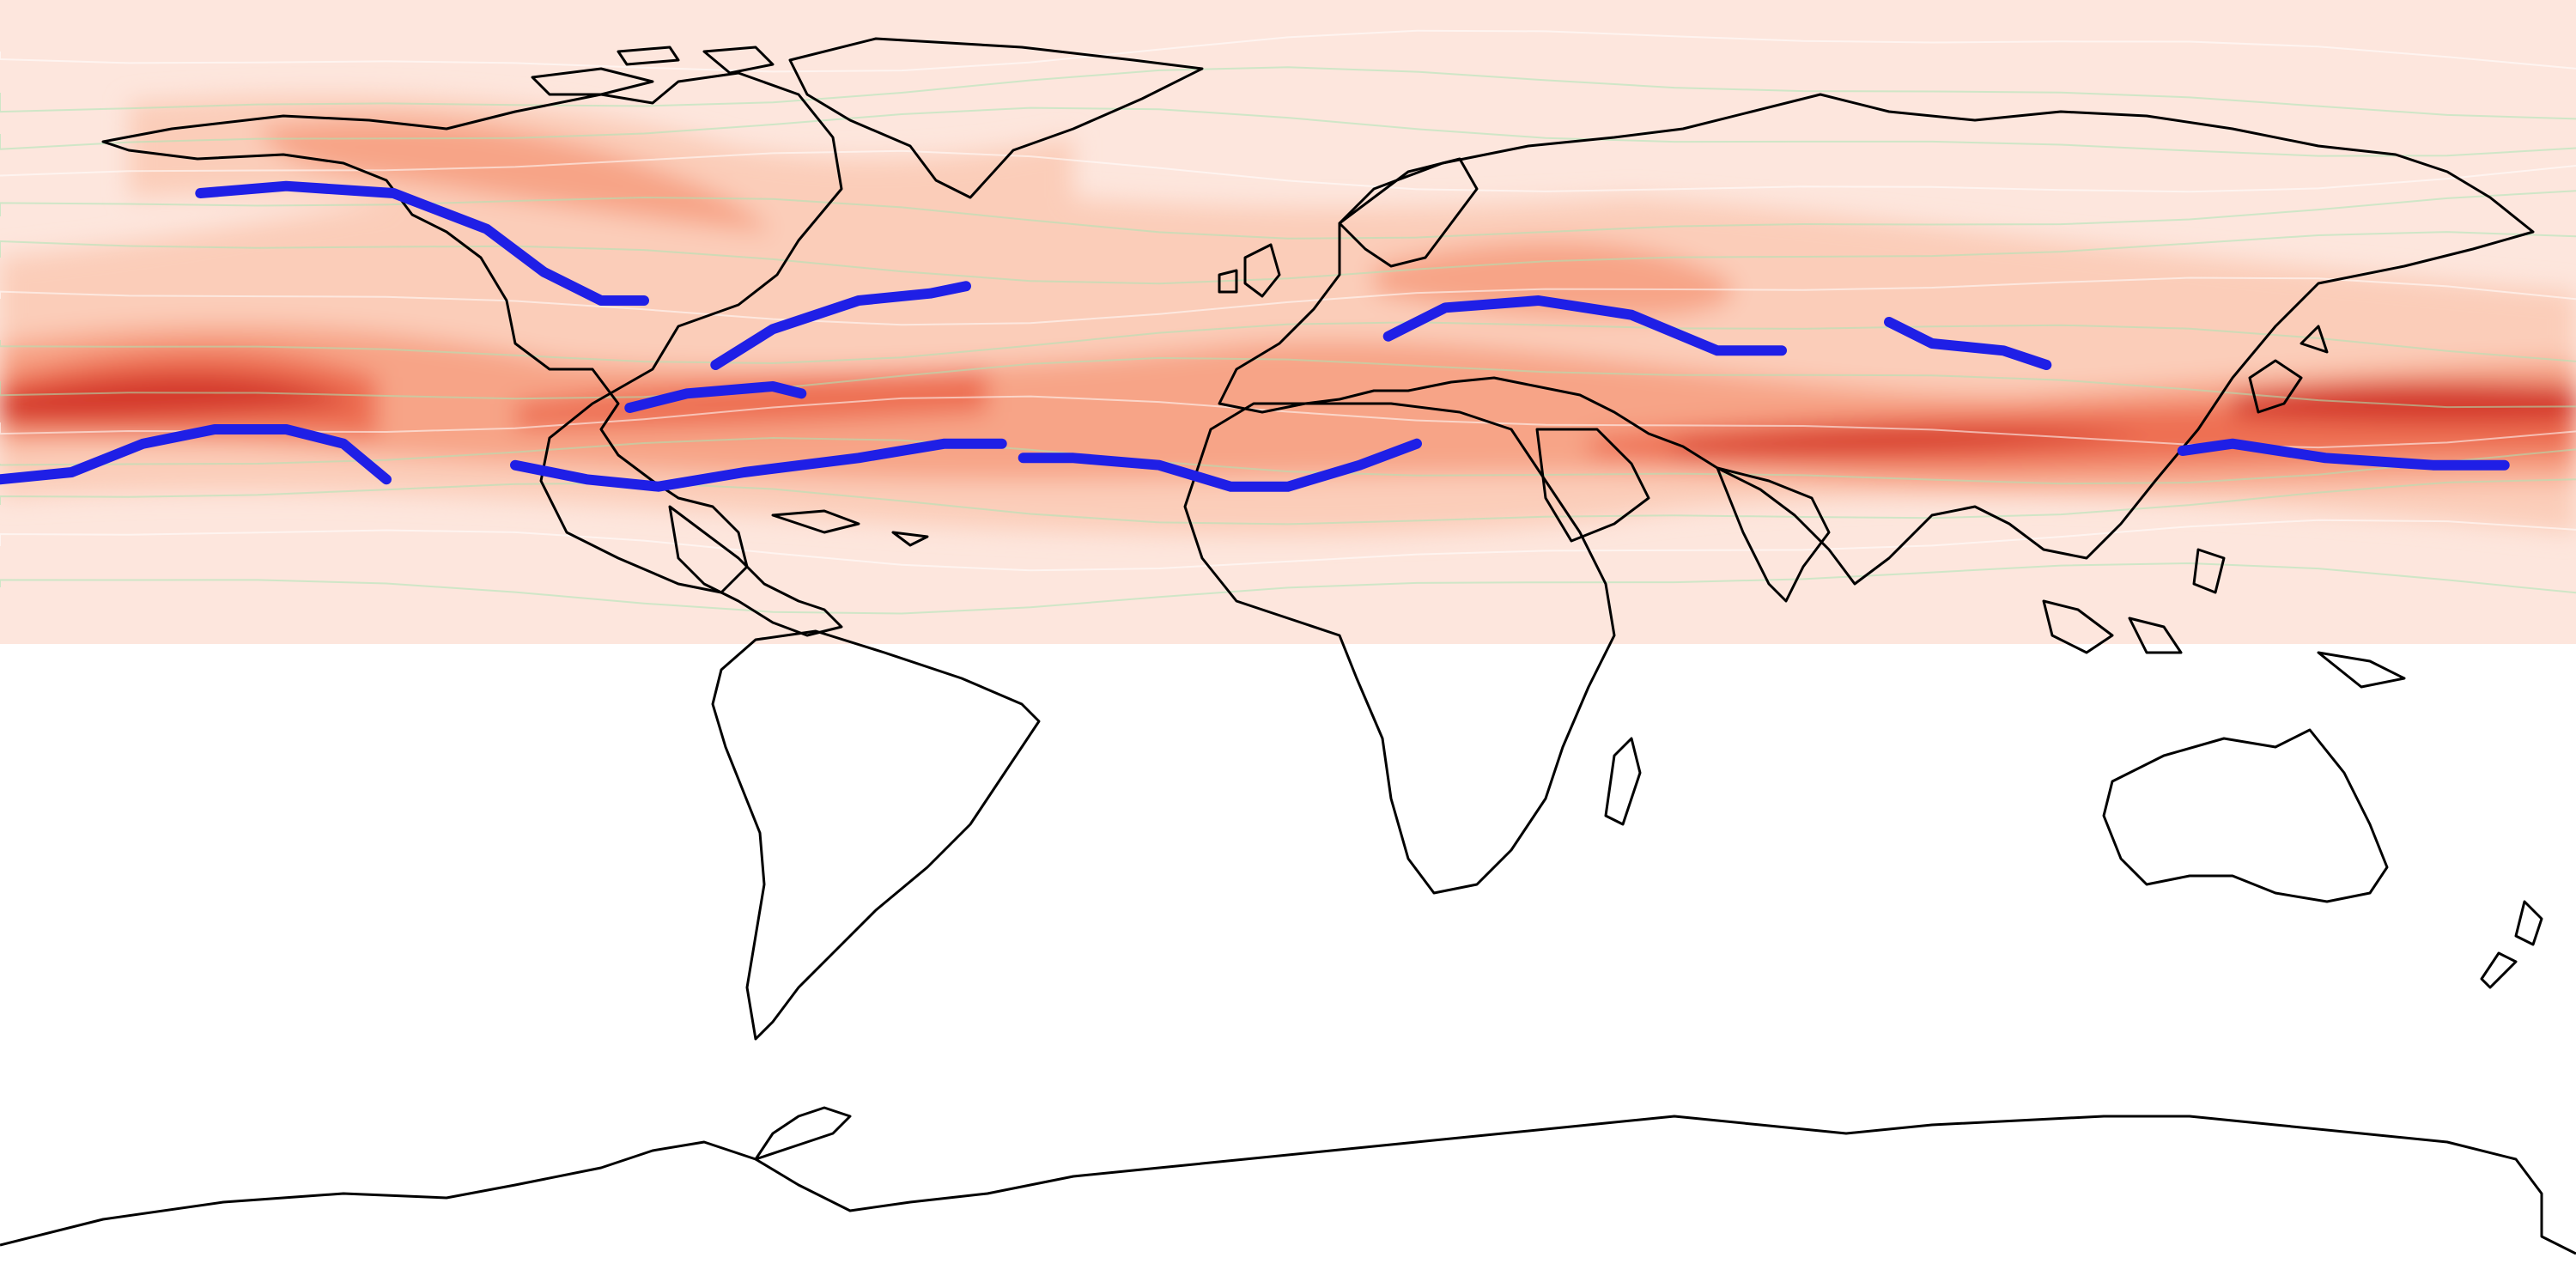  I want to click on coastline-central-america, so click(755, 571).